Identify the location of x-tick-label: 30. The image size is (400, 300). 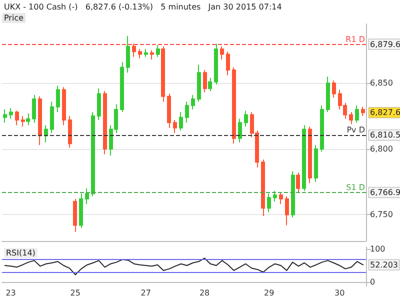
(339, 293).